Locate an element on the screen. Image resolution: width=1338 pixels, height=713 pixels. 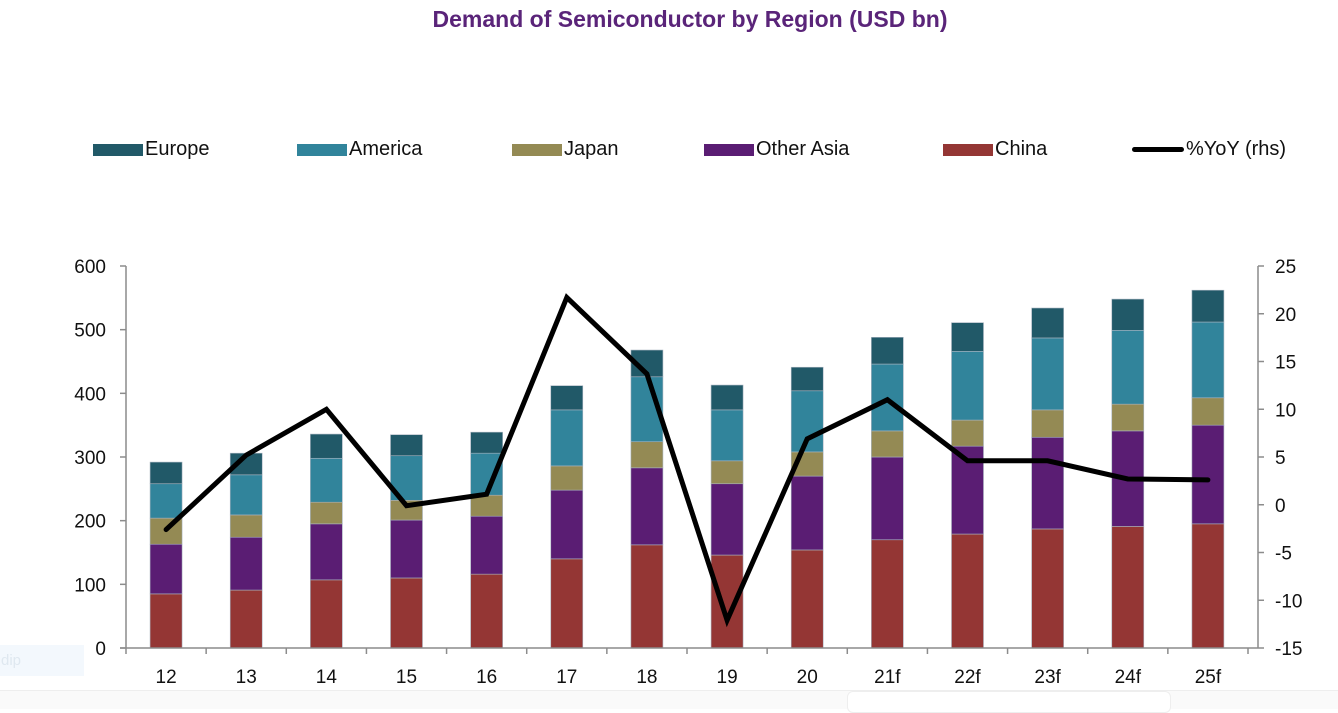
bar-other-asia-21f is located at coordinates (887, 498).